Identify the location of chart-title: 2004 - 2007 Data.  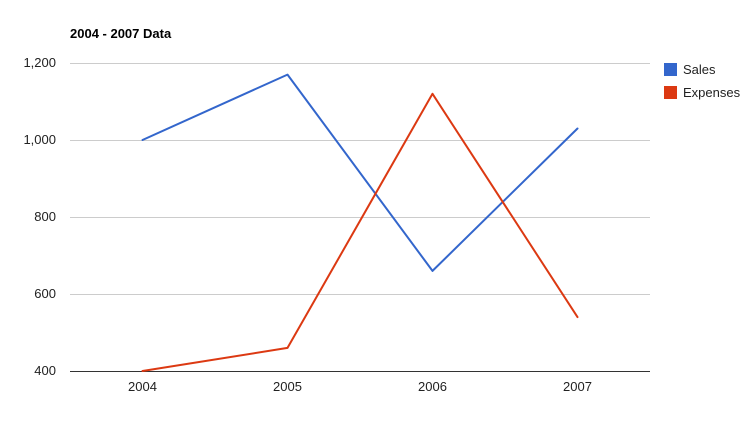
(121, 33).